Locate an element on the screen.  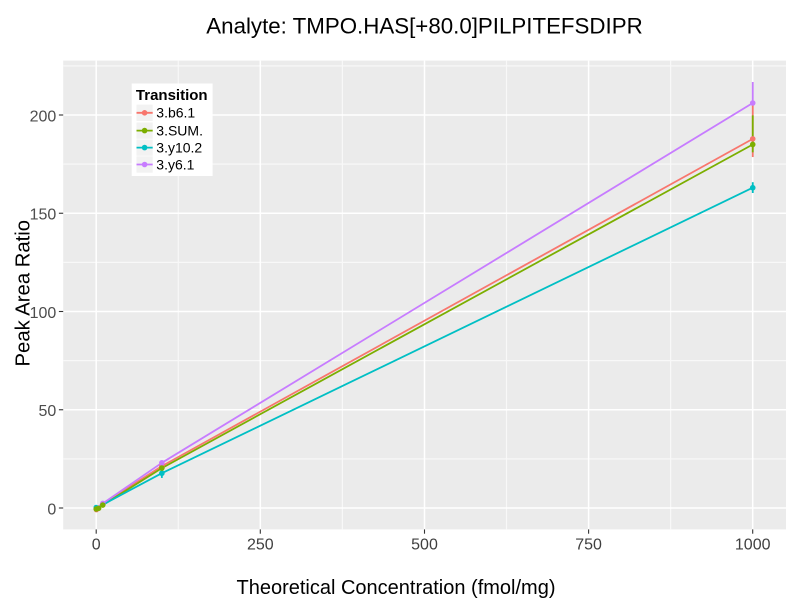
svg-text: 500 is located at coordinates (424, 544).